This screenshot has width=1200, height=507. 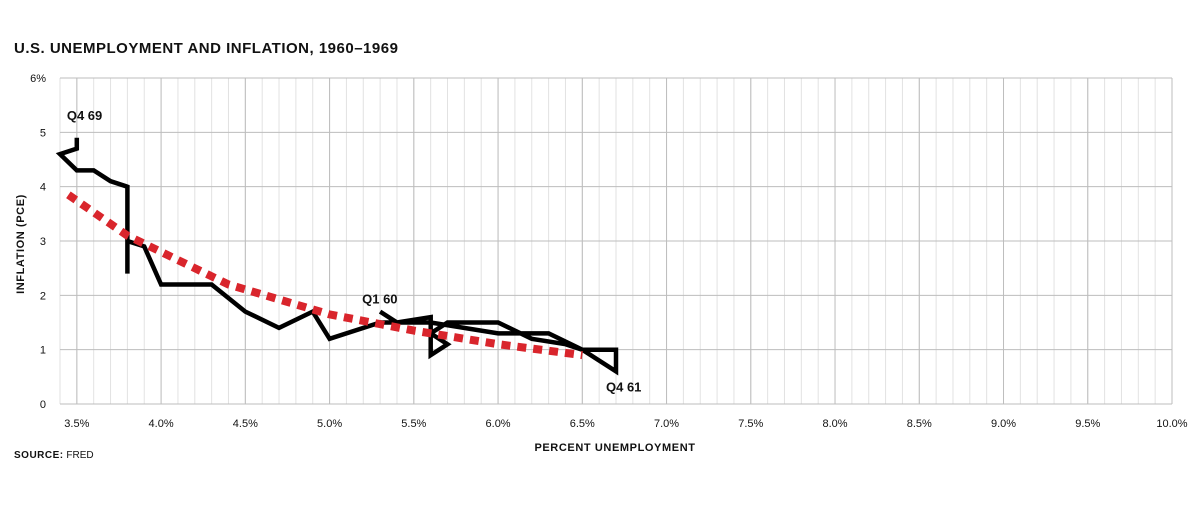 What do you see at coordinates (161, 424) in the screenshot?
I see `x-tick-label: 4.0%` at bounding box center [161, 424].